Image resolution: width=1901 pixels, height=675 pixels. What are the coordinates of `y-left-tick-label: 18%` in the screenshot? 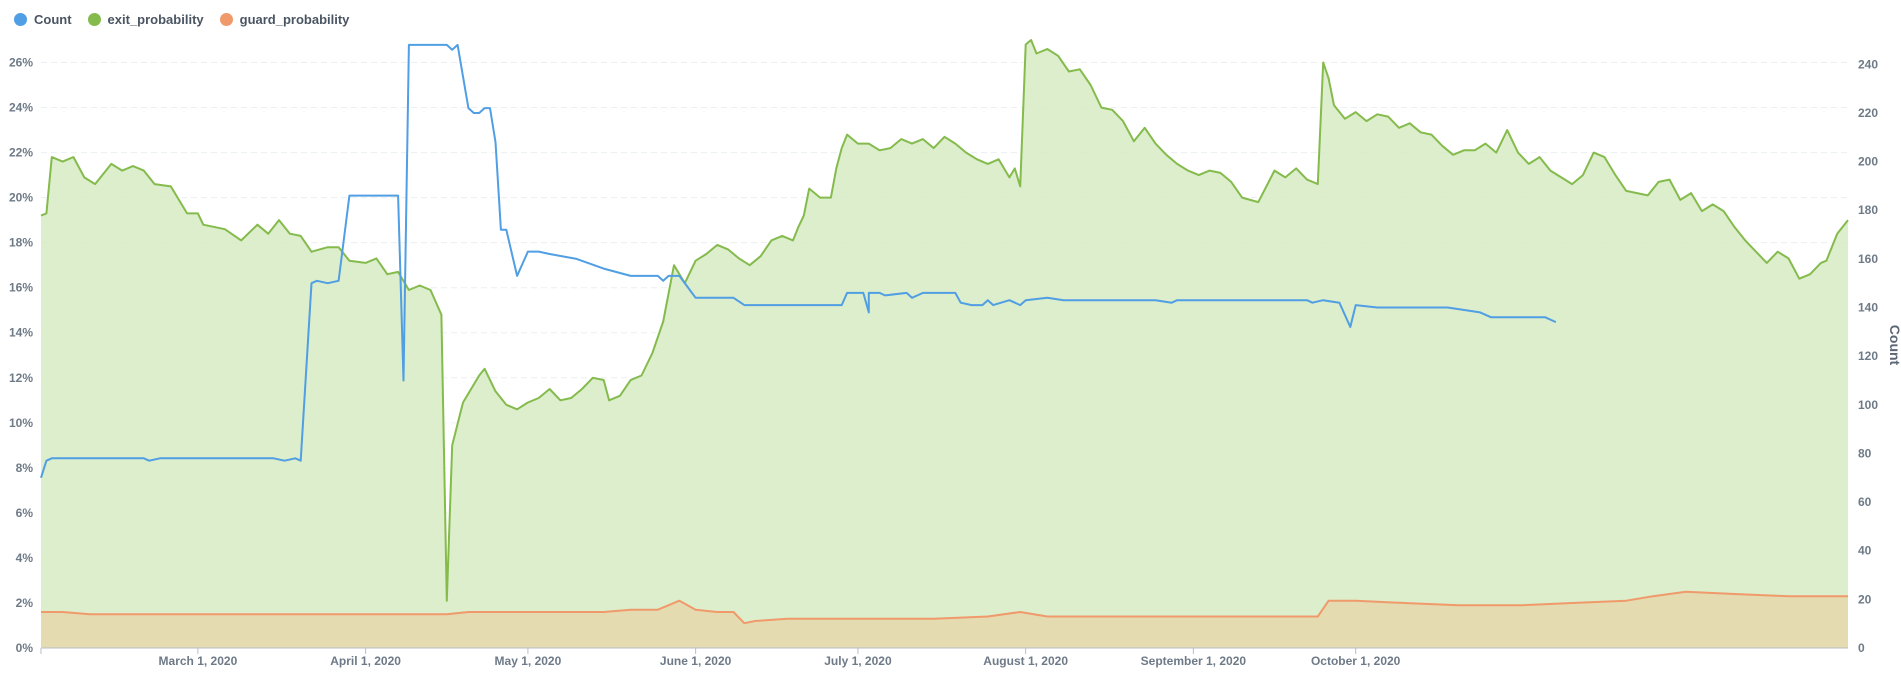 It's located at (21, 243).